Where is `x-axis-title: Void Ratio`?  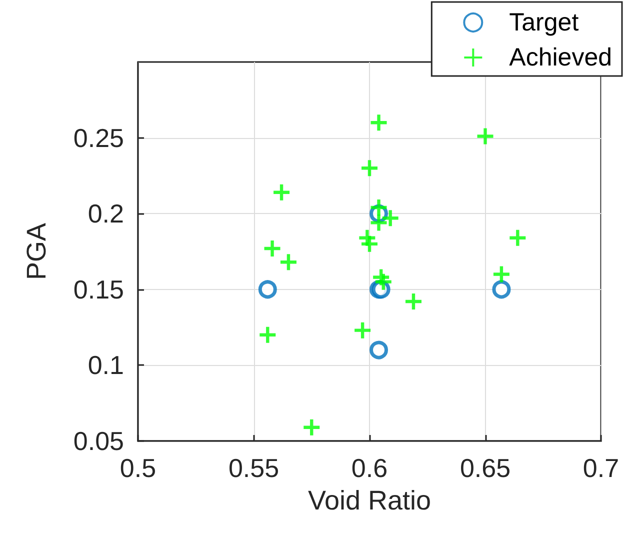
x-axis-title: Void Ratio is located at coordinates (370, 501).